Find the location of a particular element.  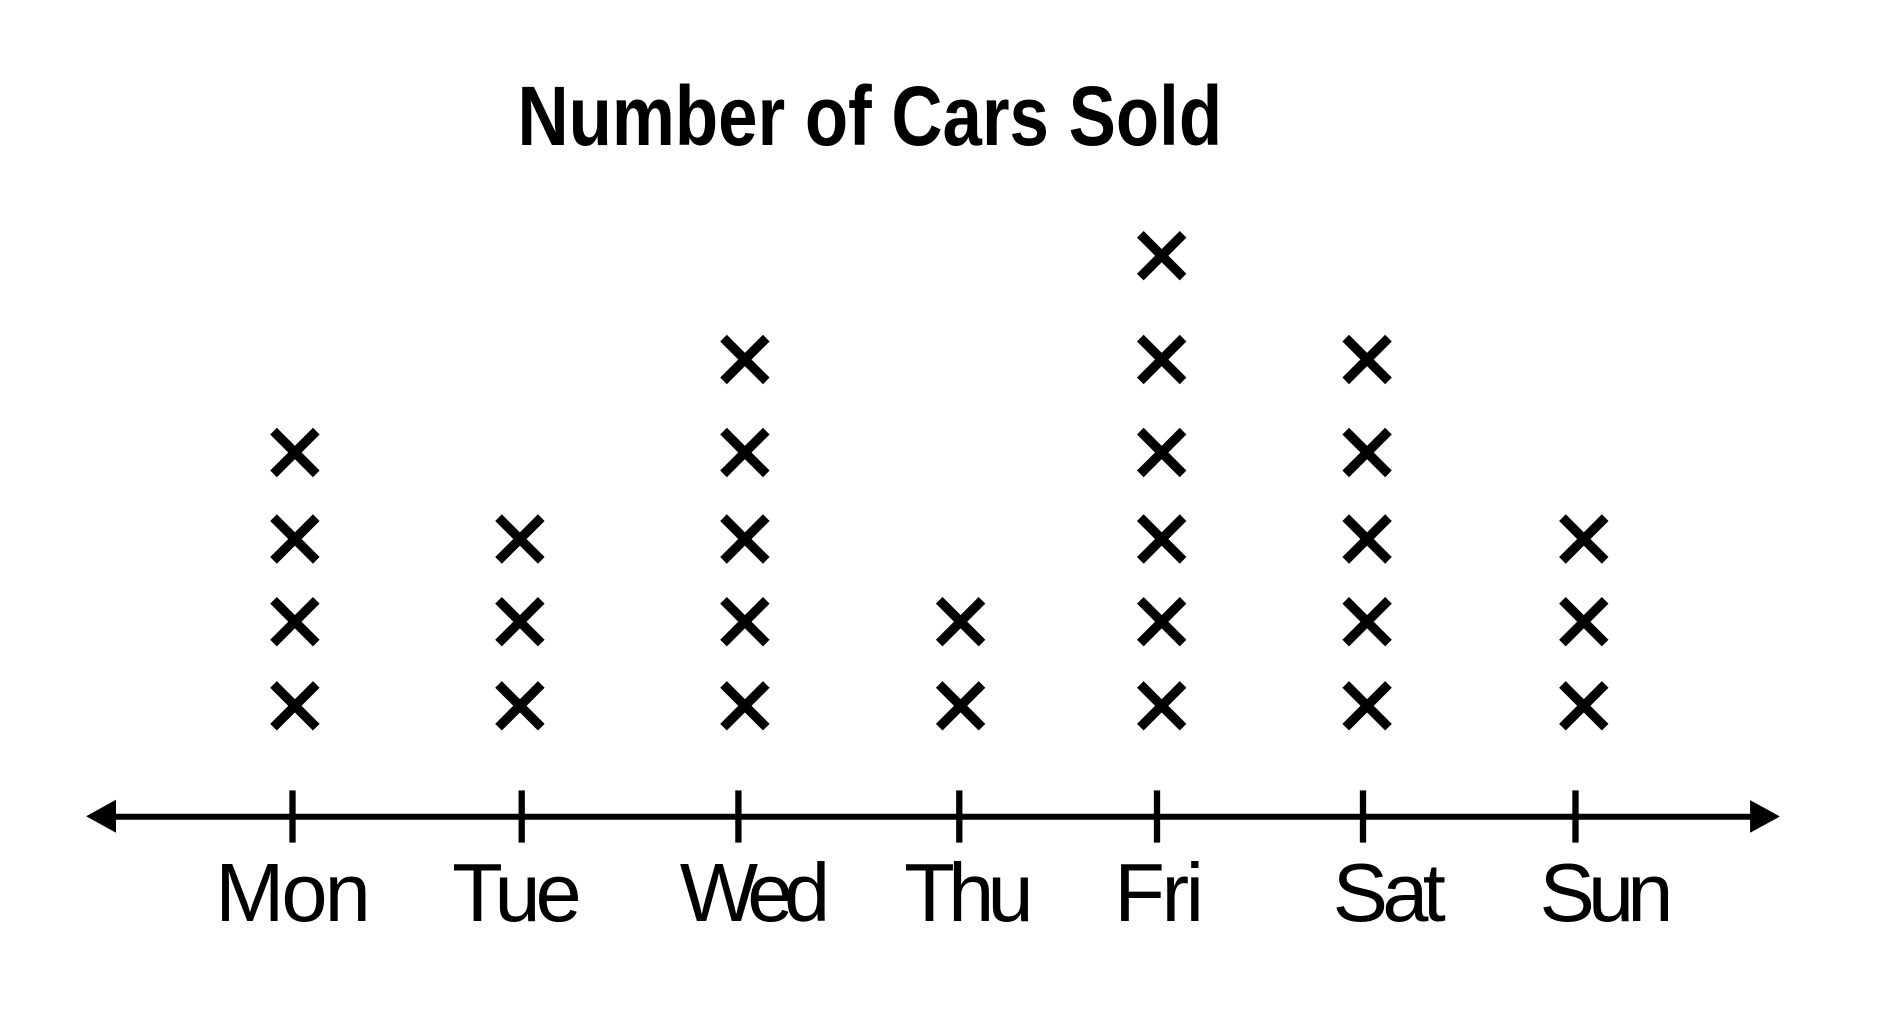

svg-text: Sat is located at coordinates (1389, 892).